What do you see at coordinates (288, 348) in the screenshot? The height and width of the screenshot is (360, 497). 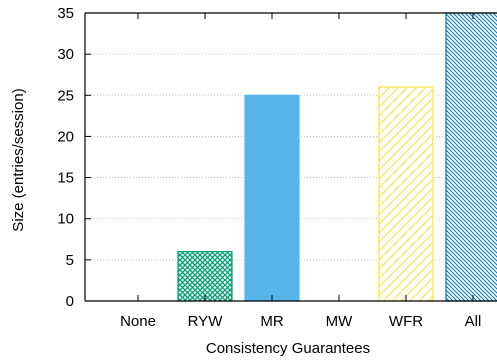 I see `x-axis-title: Consistency Guarantees` at bounding box center [288, 348].